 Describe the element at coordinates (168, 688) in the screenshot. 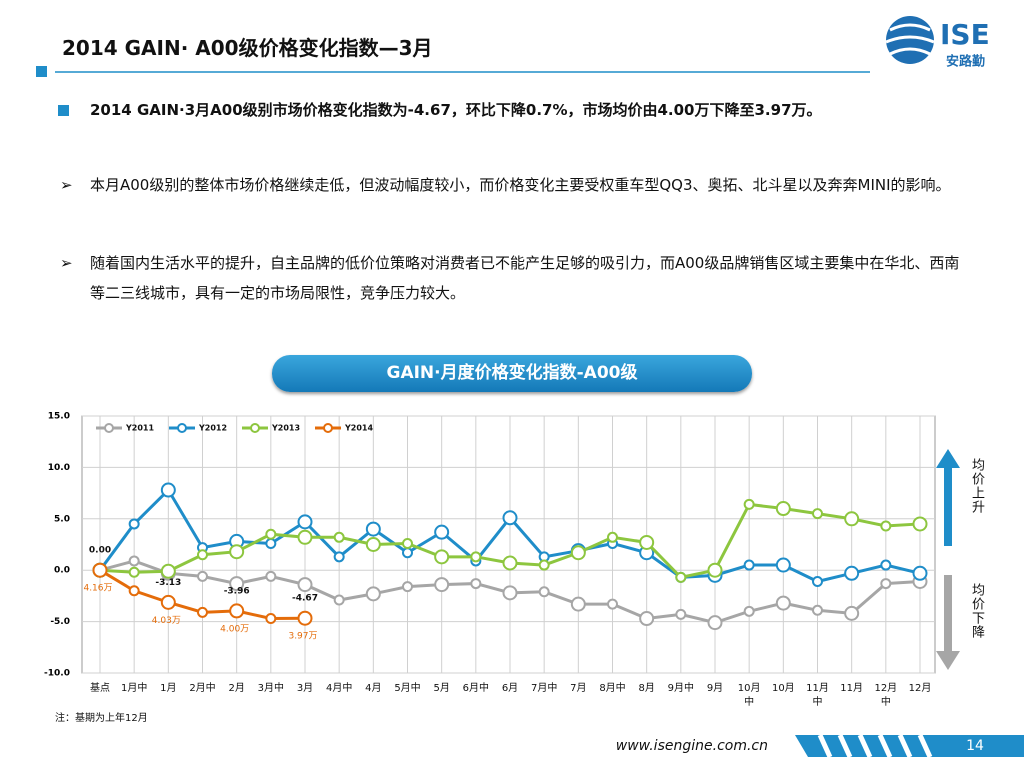

I see `x-tick-label: 1月` at that location.